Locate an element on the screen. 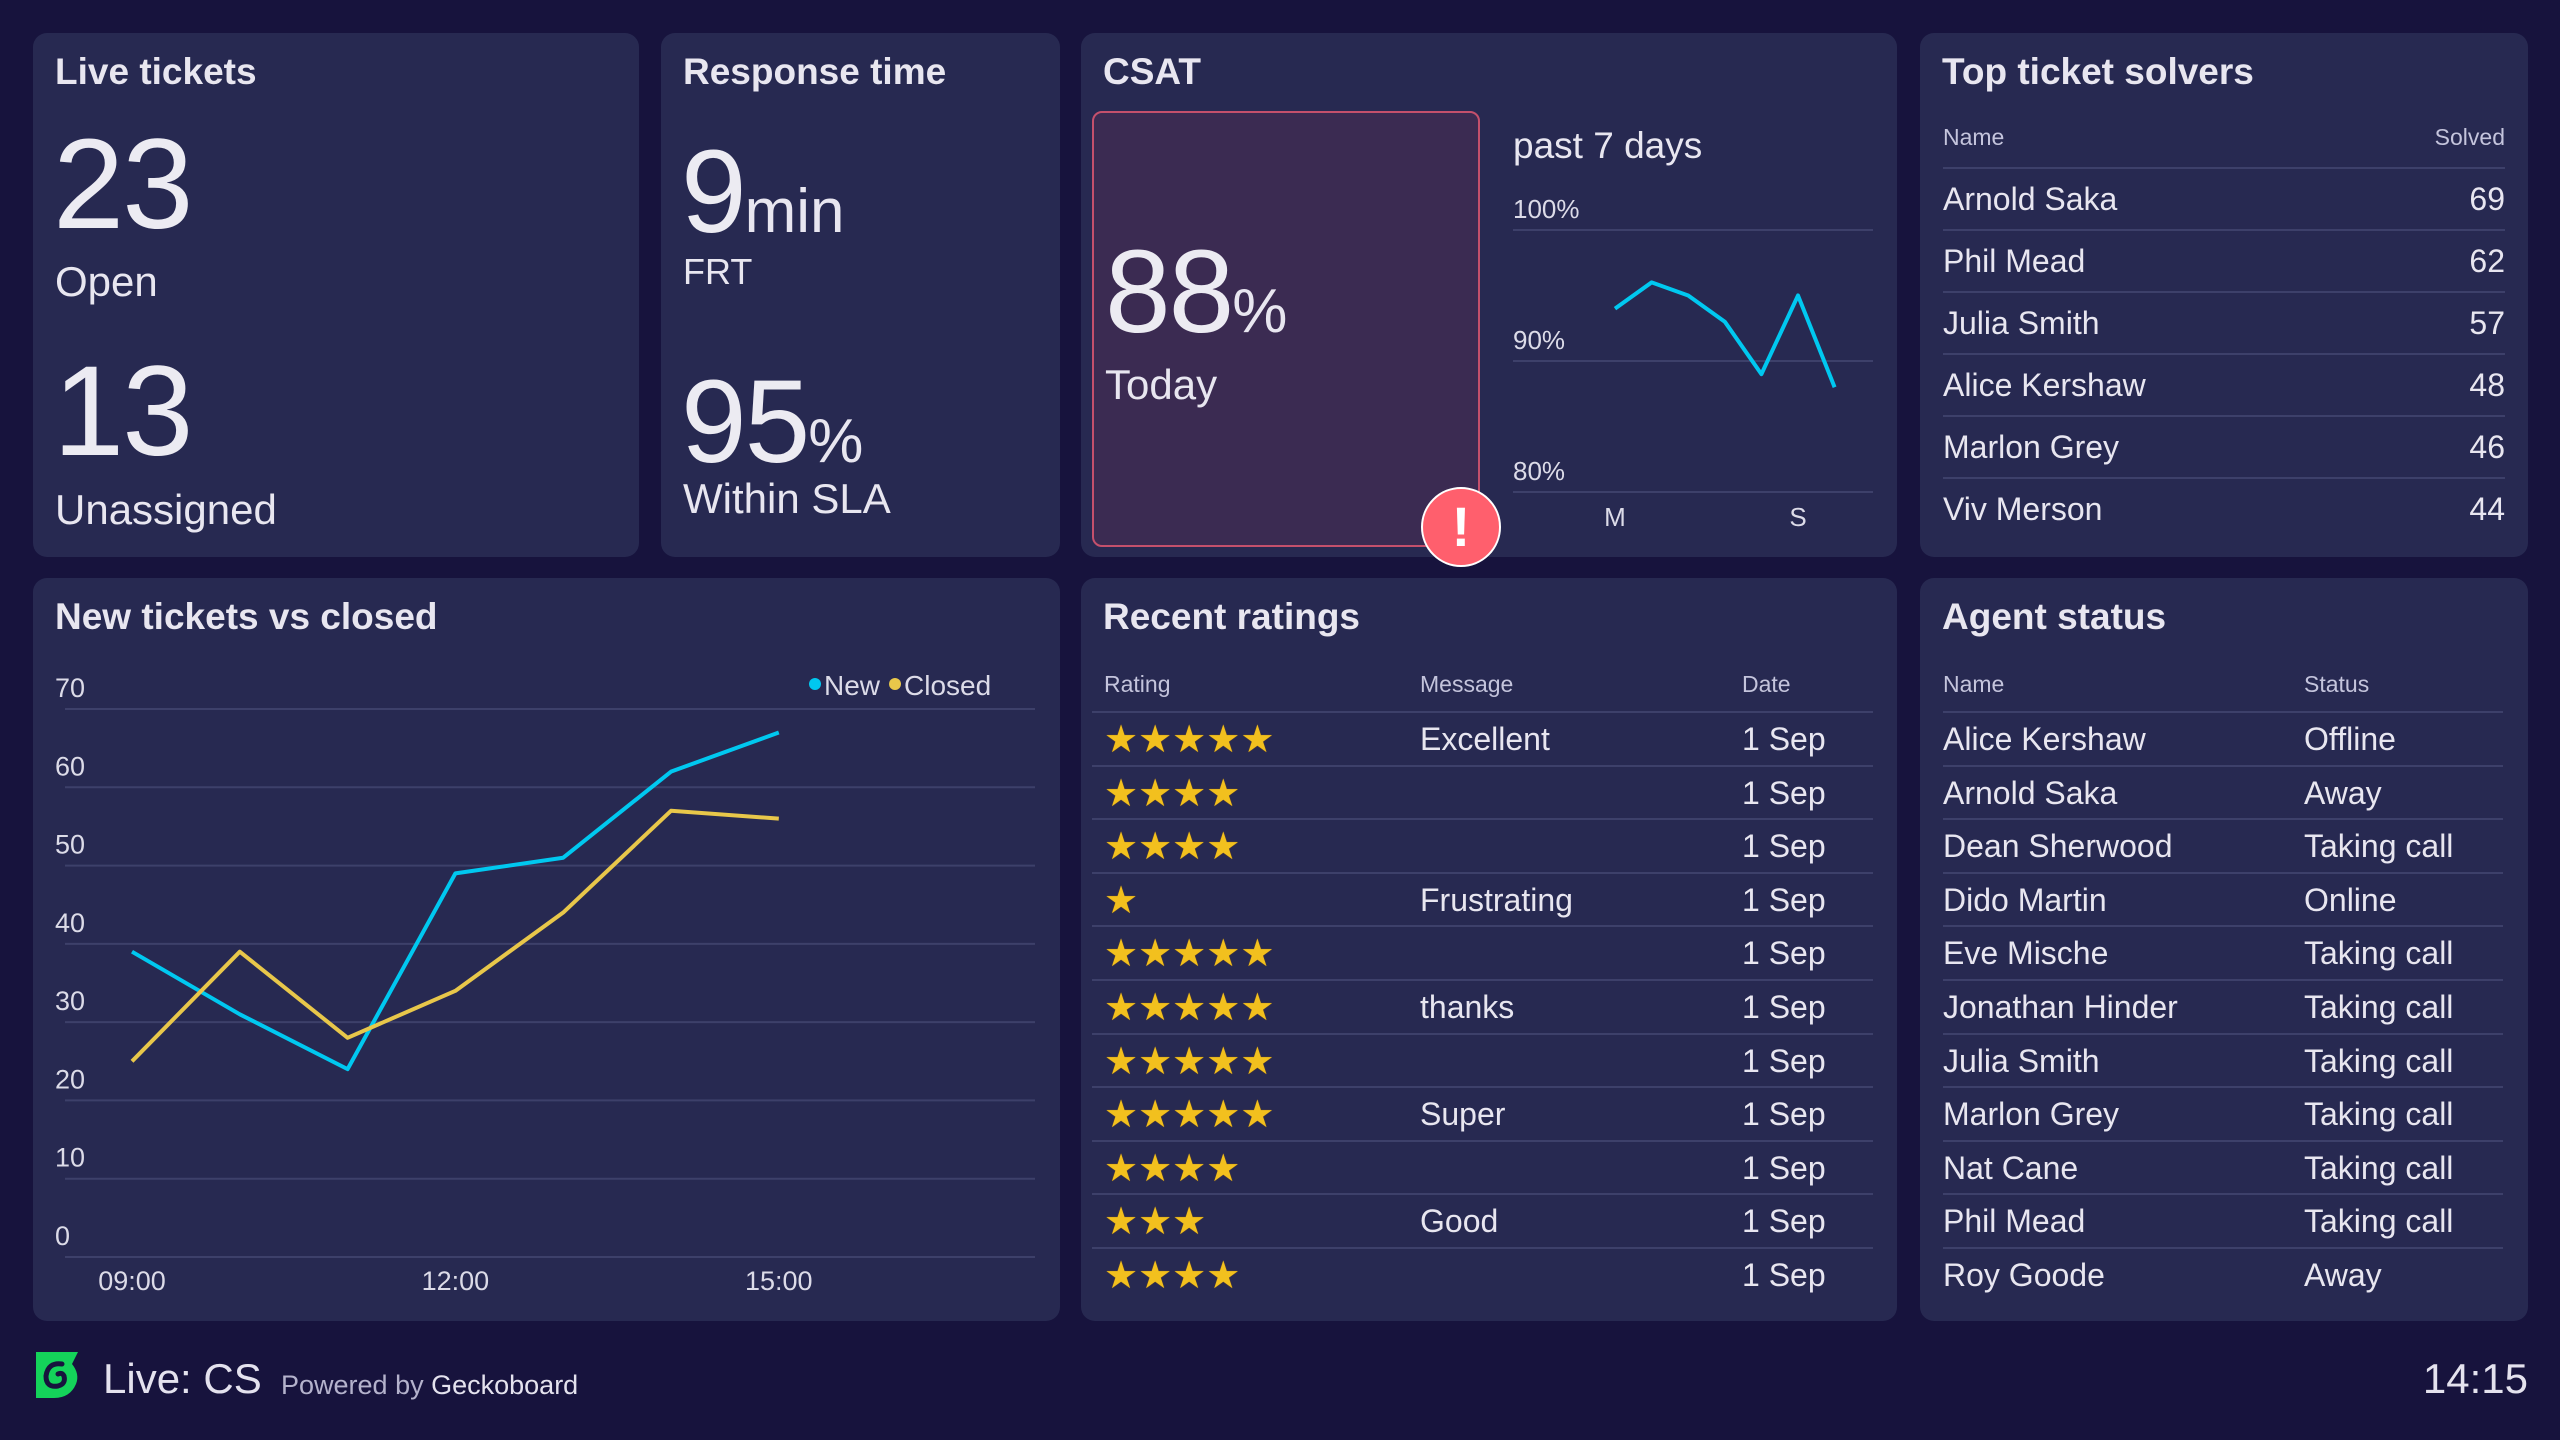  column-header-status: Status is located at coordinates (2337, 684).